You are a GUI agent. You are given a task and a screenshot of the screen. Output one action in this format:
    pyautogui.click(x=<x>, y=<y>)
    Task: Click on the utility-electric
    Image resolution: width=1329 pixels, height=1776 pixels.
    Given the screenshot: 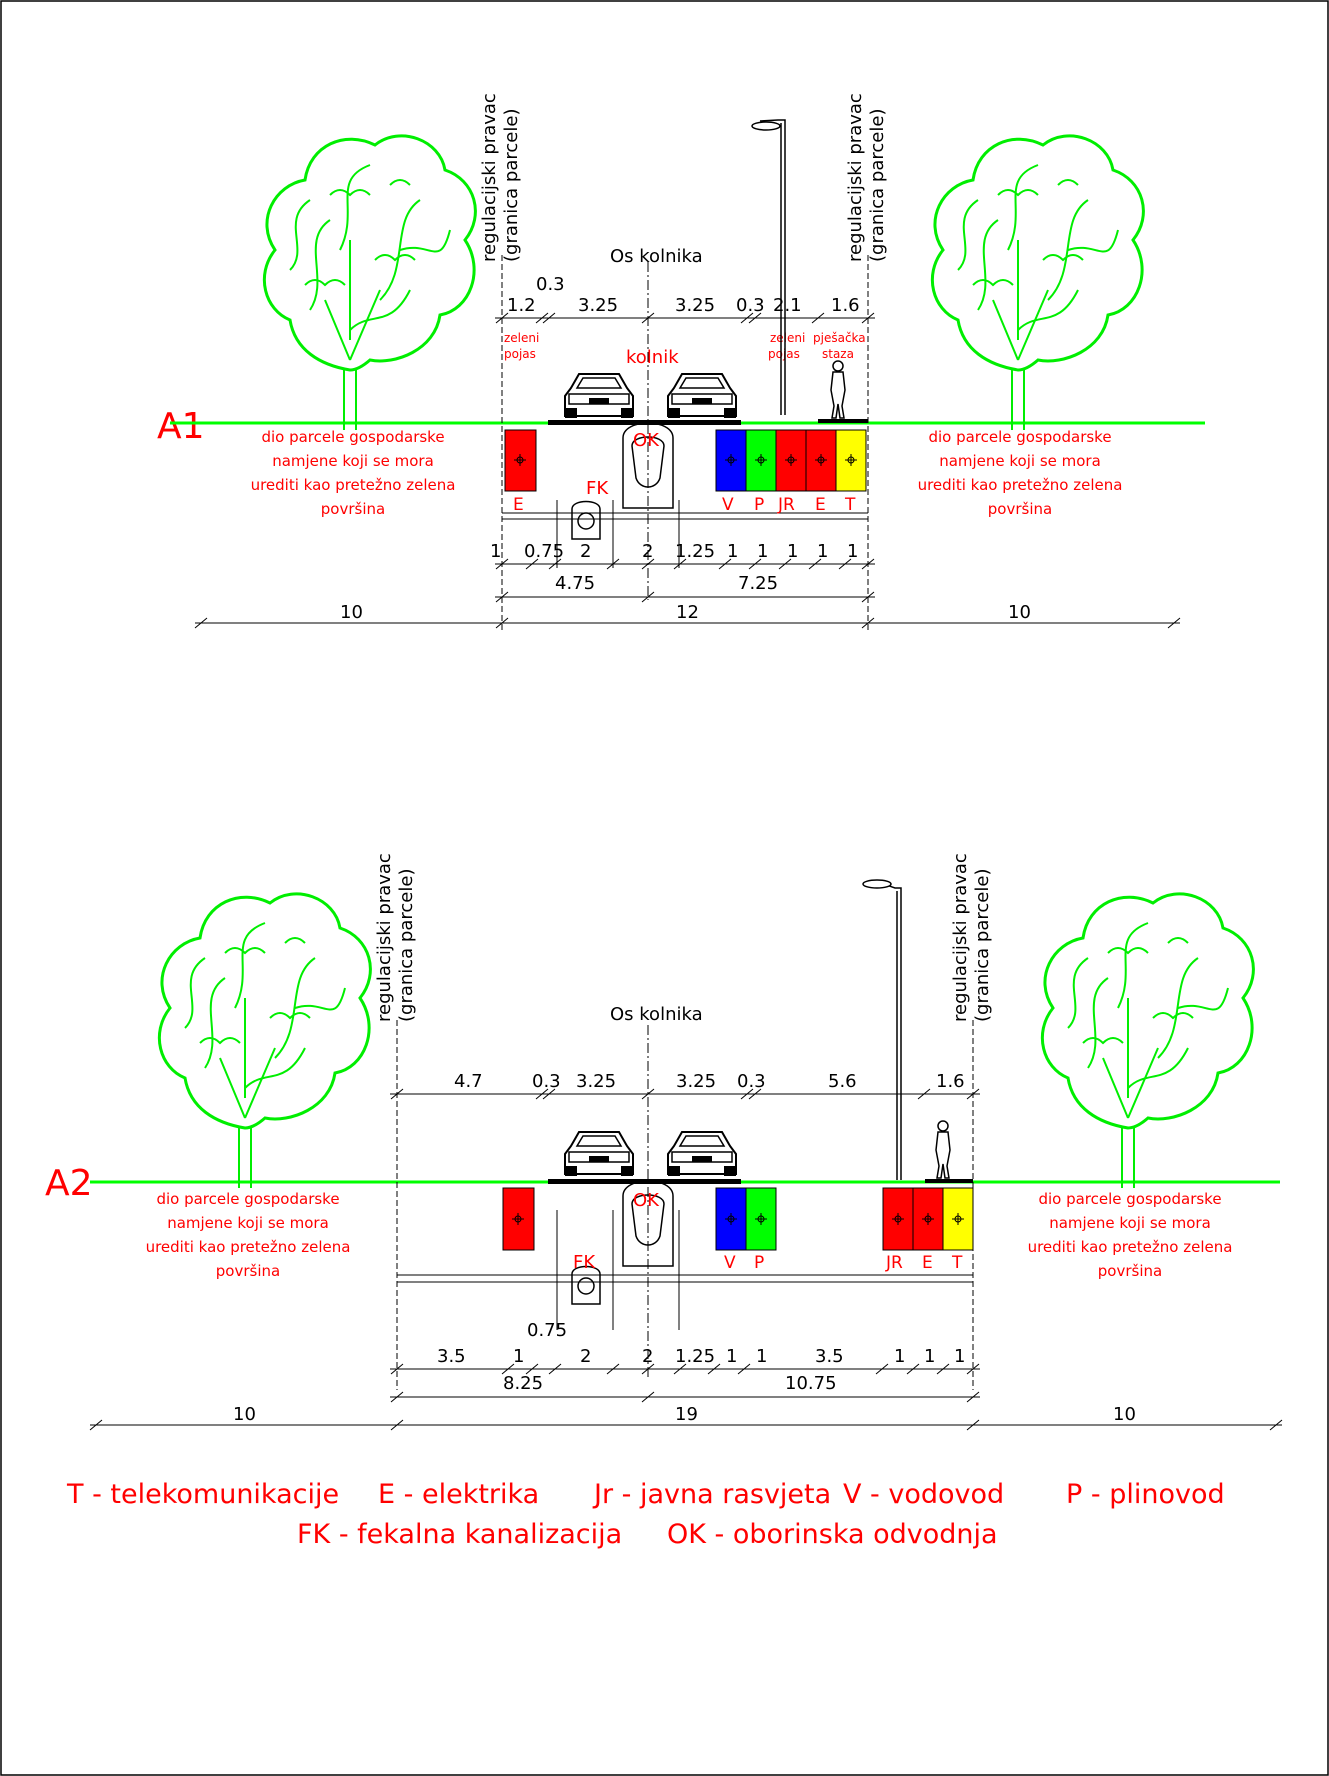 What is the action you would take?
    pyautogui.click(x=928, y=1219)
    